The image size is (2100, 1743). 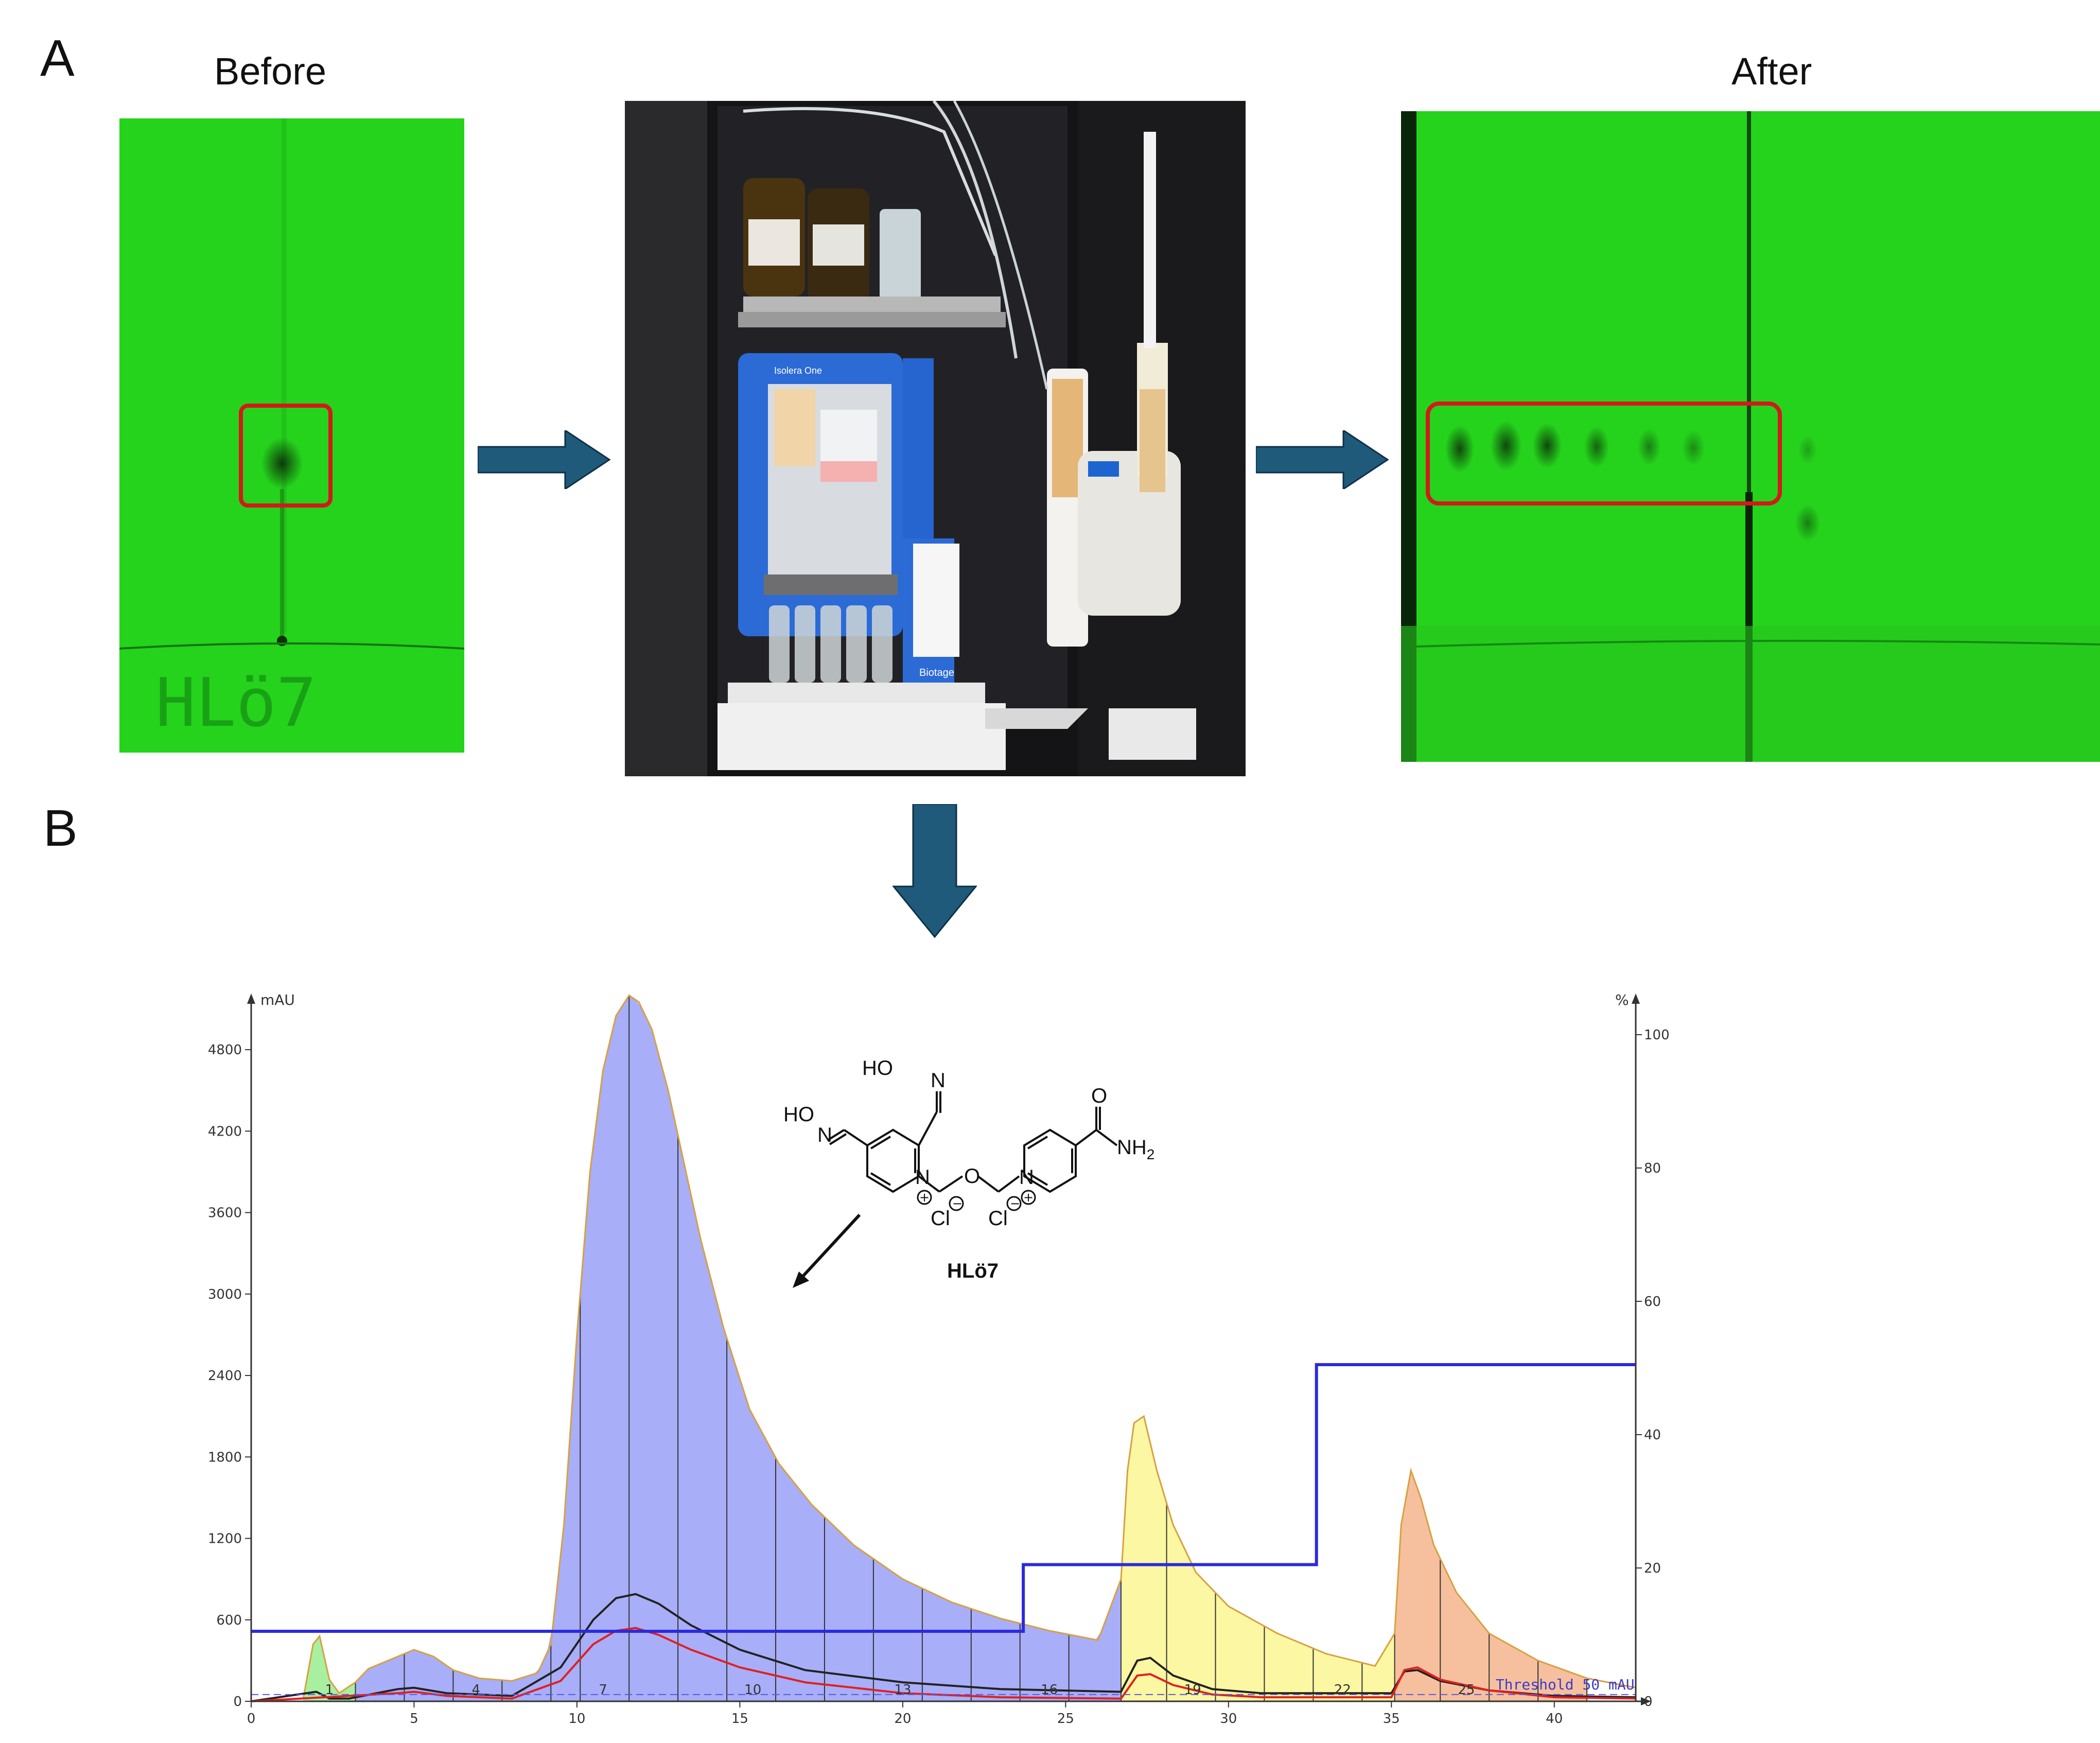 What do you see at coordinates (752, 1690) in the screenshot?
I see `fraction-label: 10` at bounding box center [752, 1690].